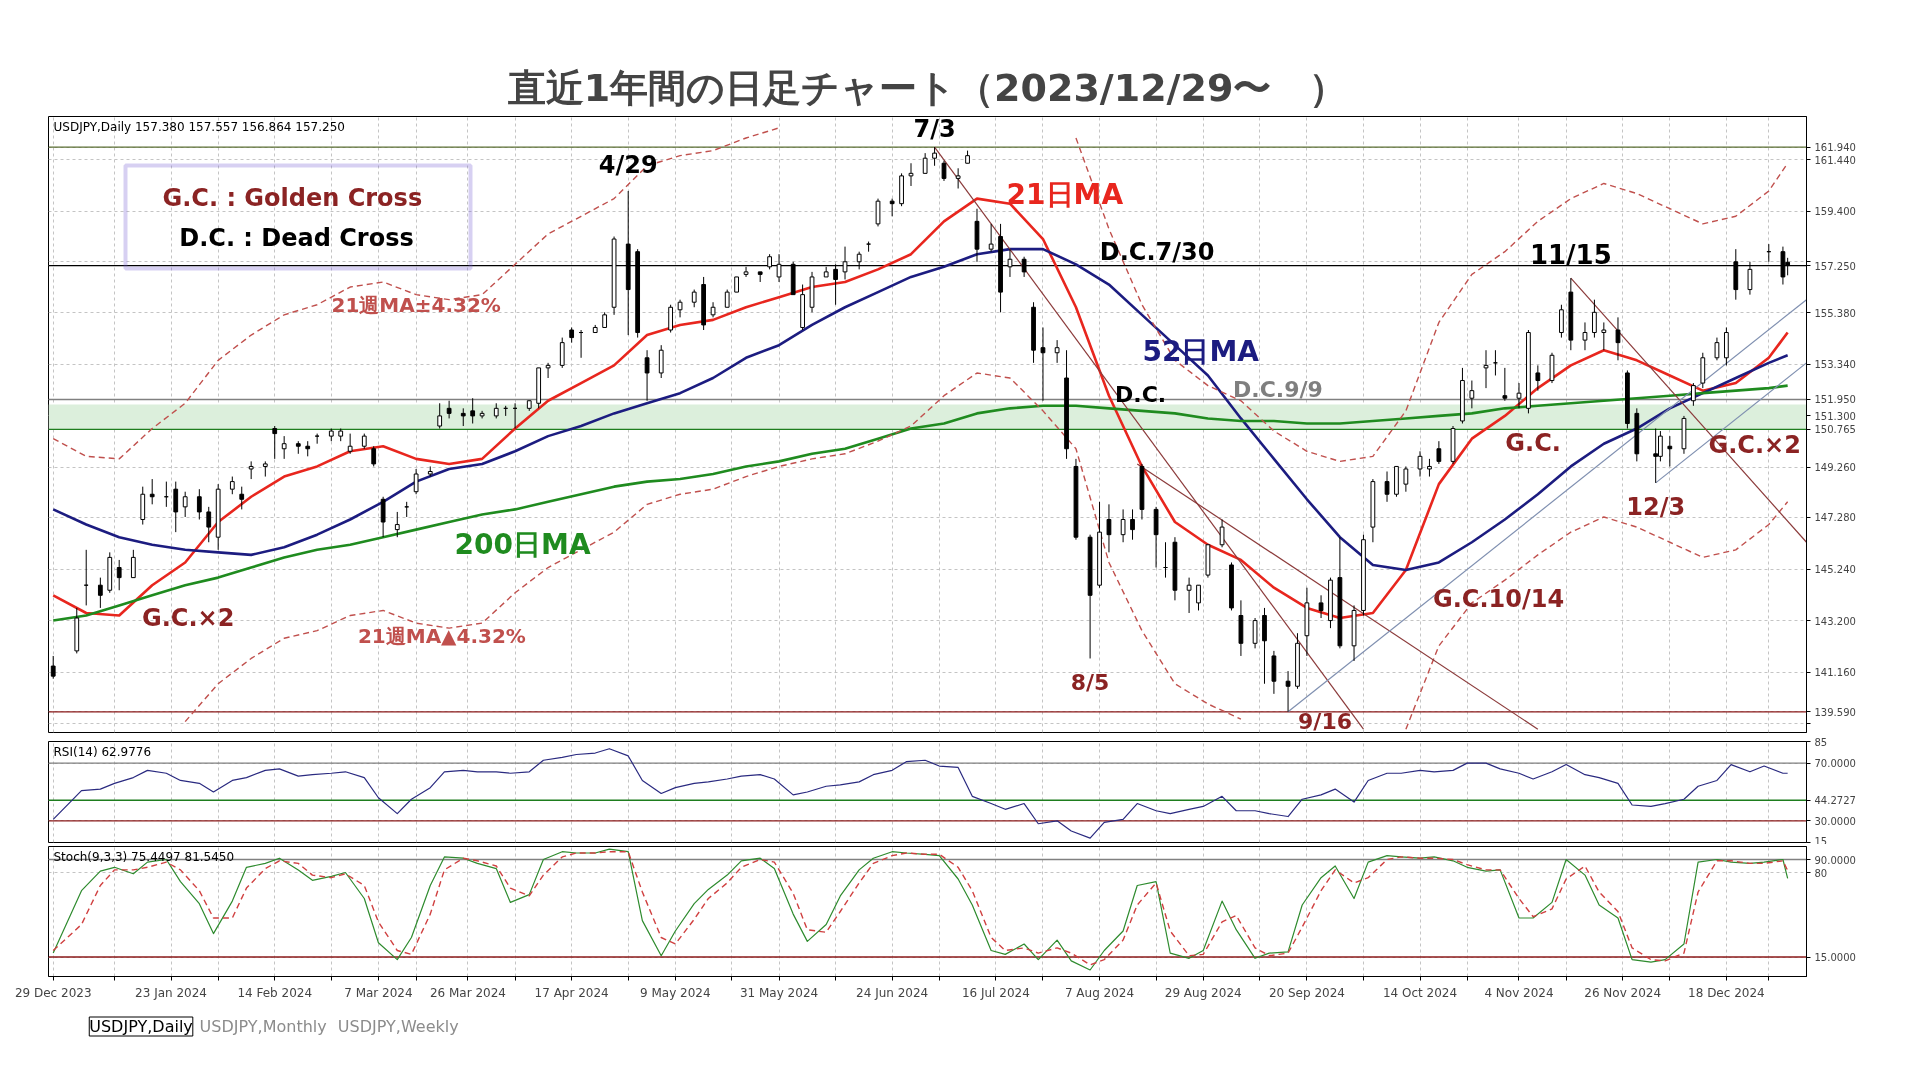 This screenshot has height=1080, width=1920. I want to click on x-tick-label: 26 Nov 2024, so click(1623, 992).